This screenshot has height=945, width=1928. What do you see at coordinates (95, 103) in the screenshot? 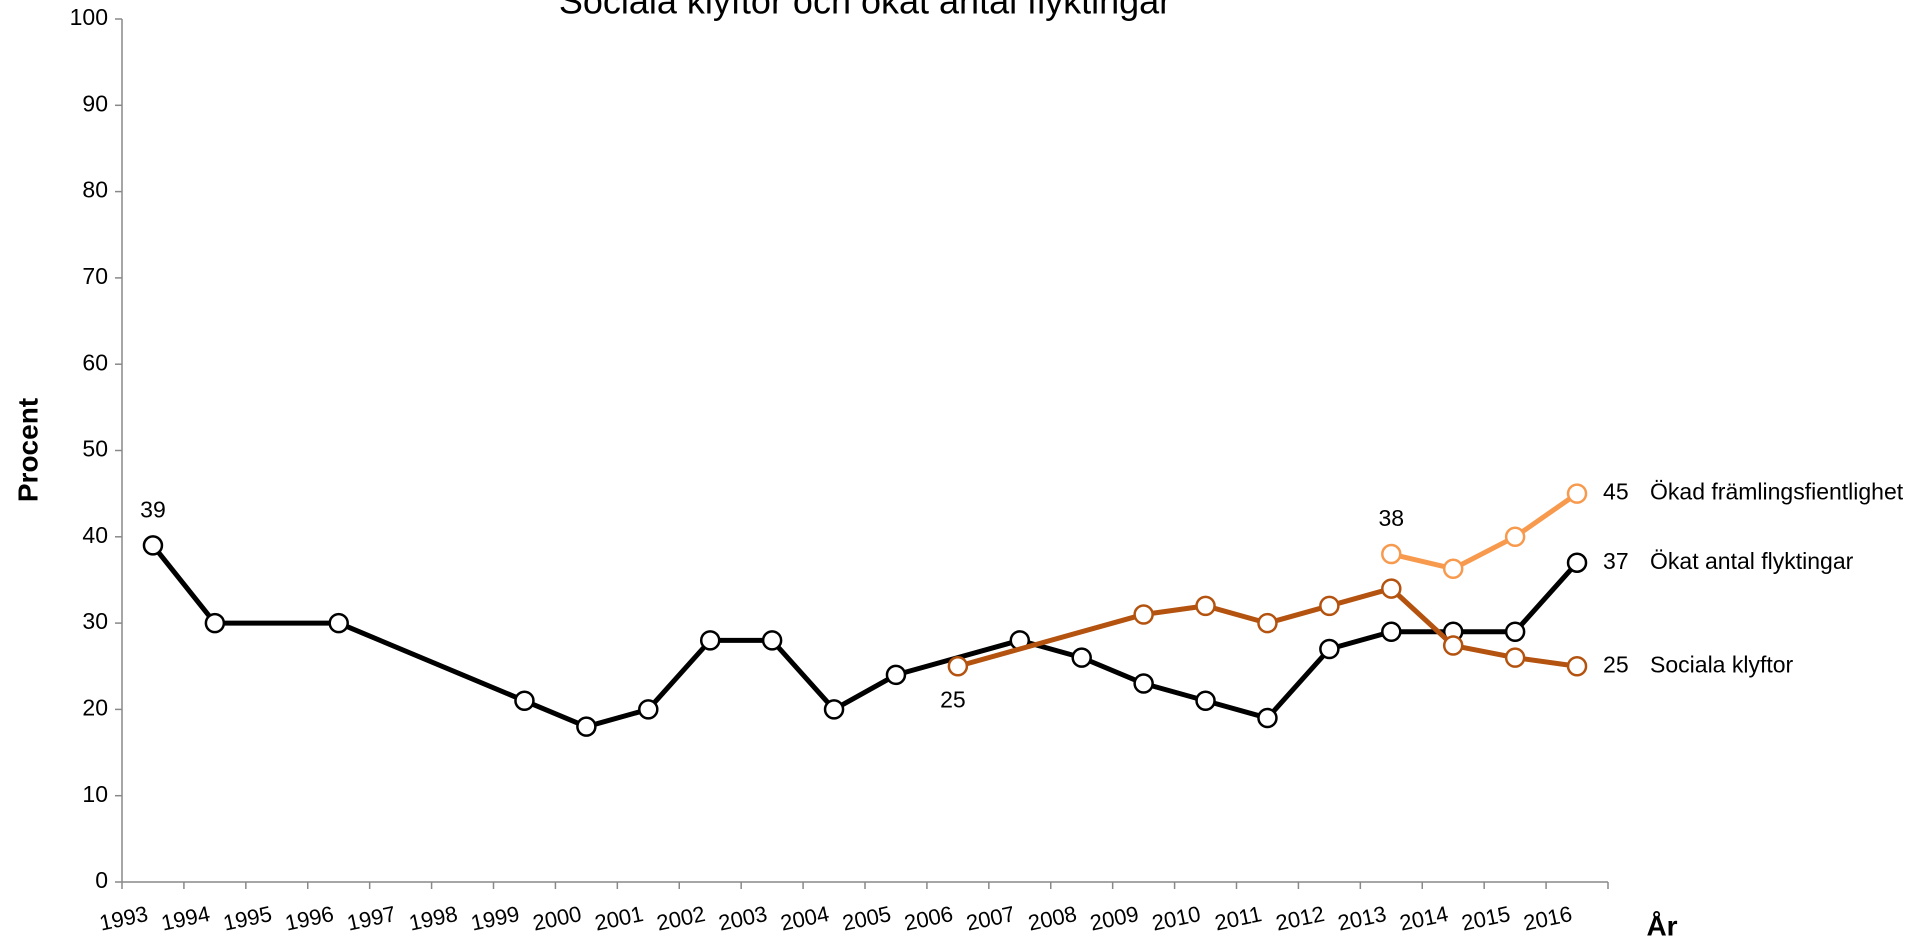
I see `y-tick-label: 90` at bounding box center [95, 103].